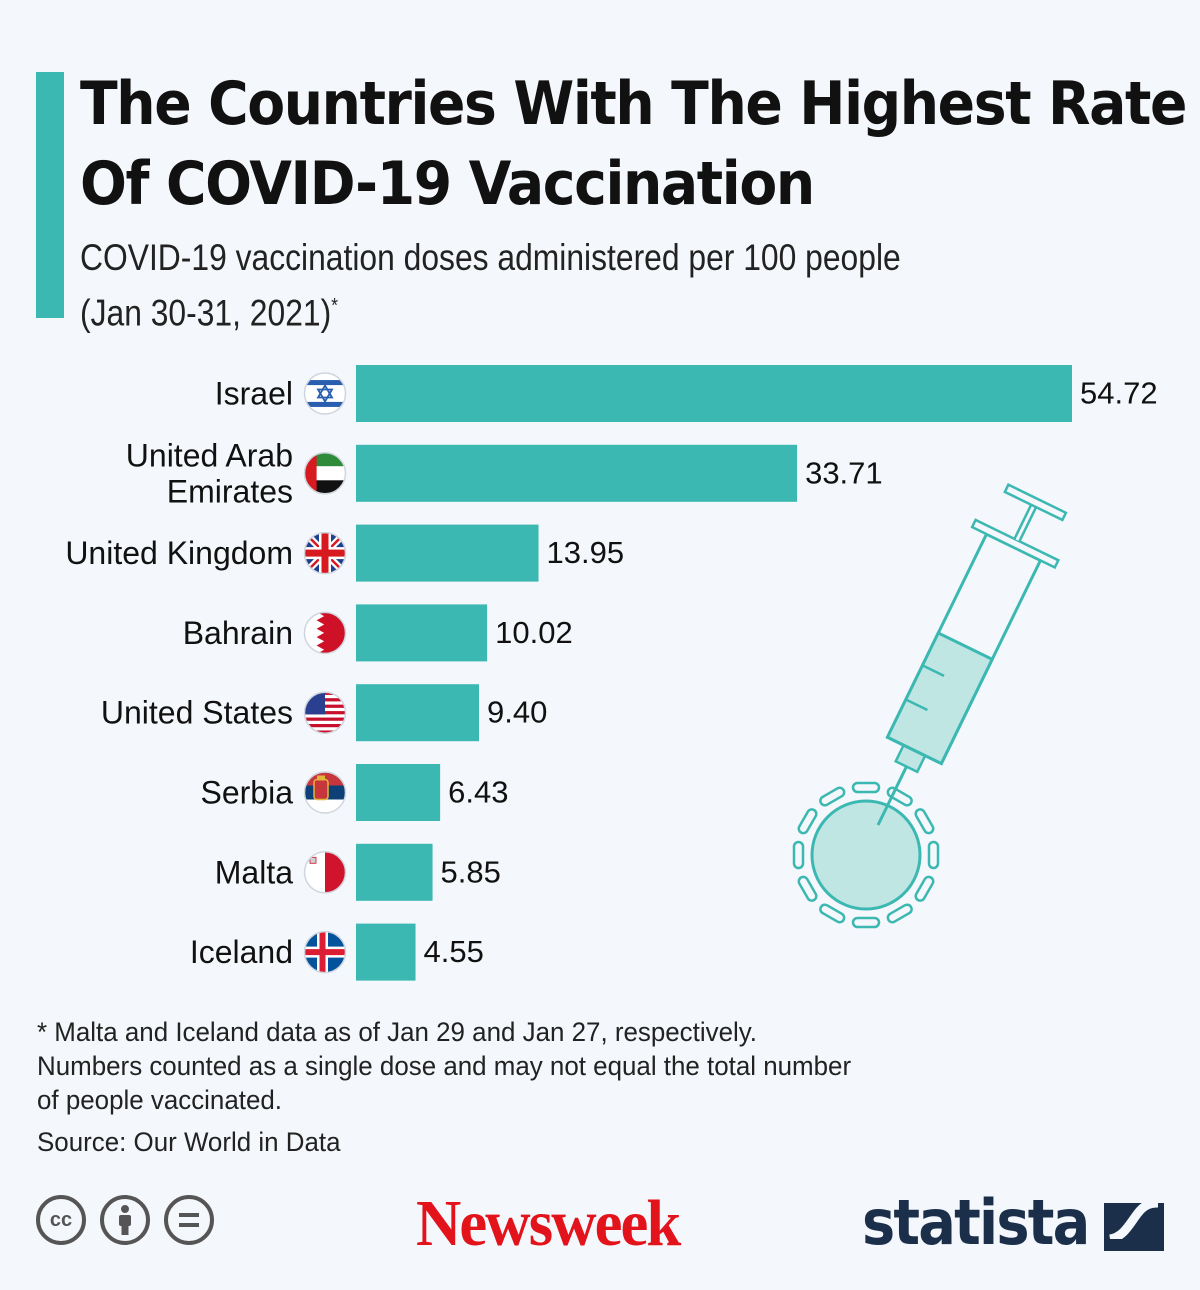 This screenshot has width=1200, height=1290. I want to click on syringe-body, so click(972, 654).